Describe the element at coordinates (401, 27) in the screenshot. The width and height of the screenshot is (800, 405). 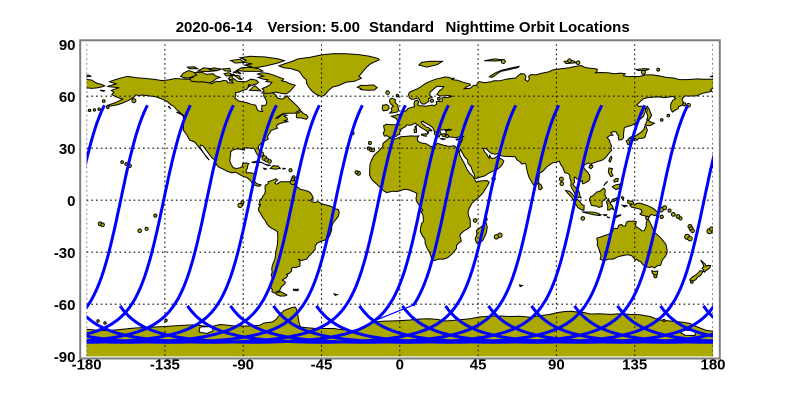
I see `svg-text: Standard` at that location.